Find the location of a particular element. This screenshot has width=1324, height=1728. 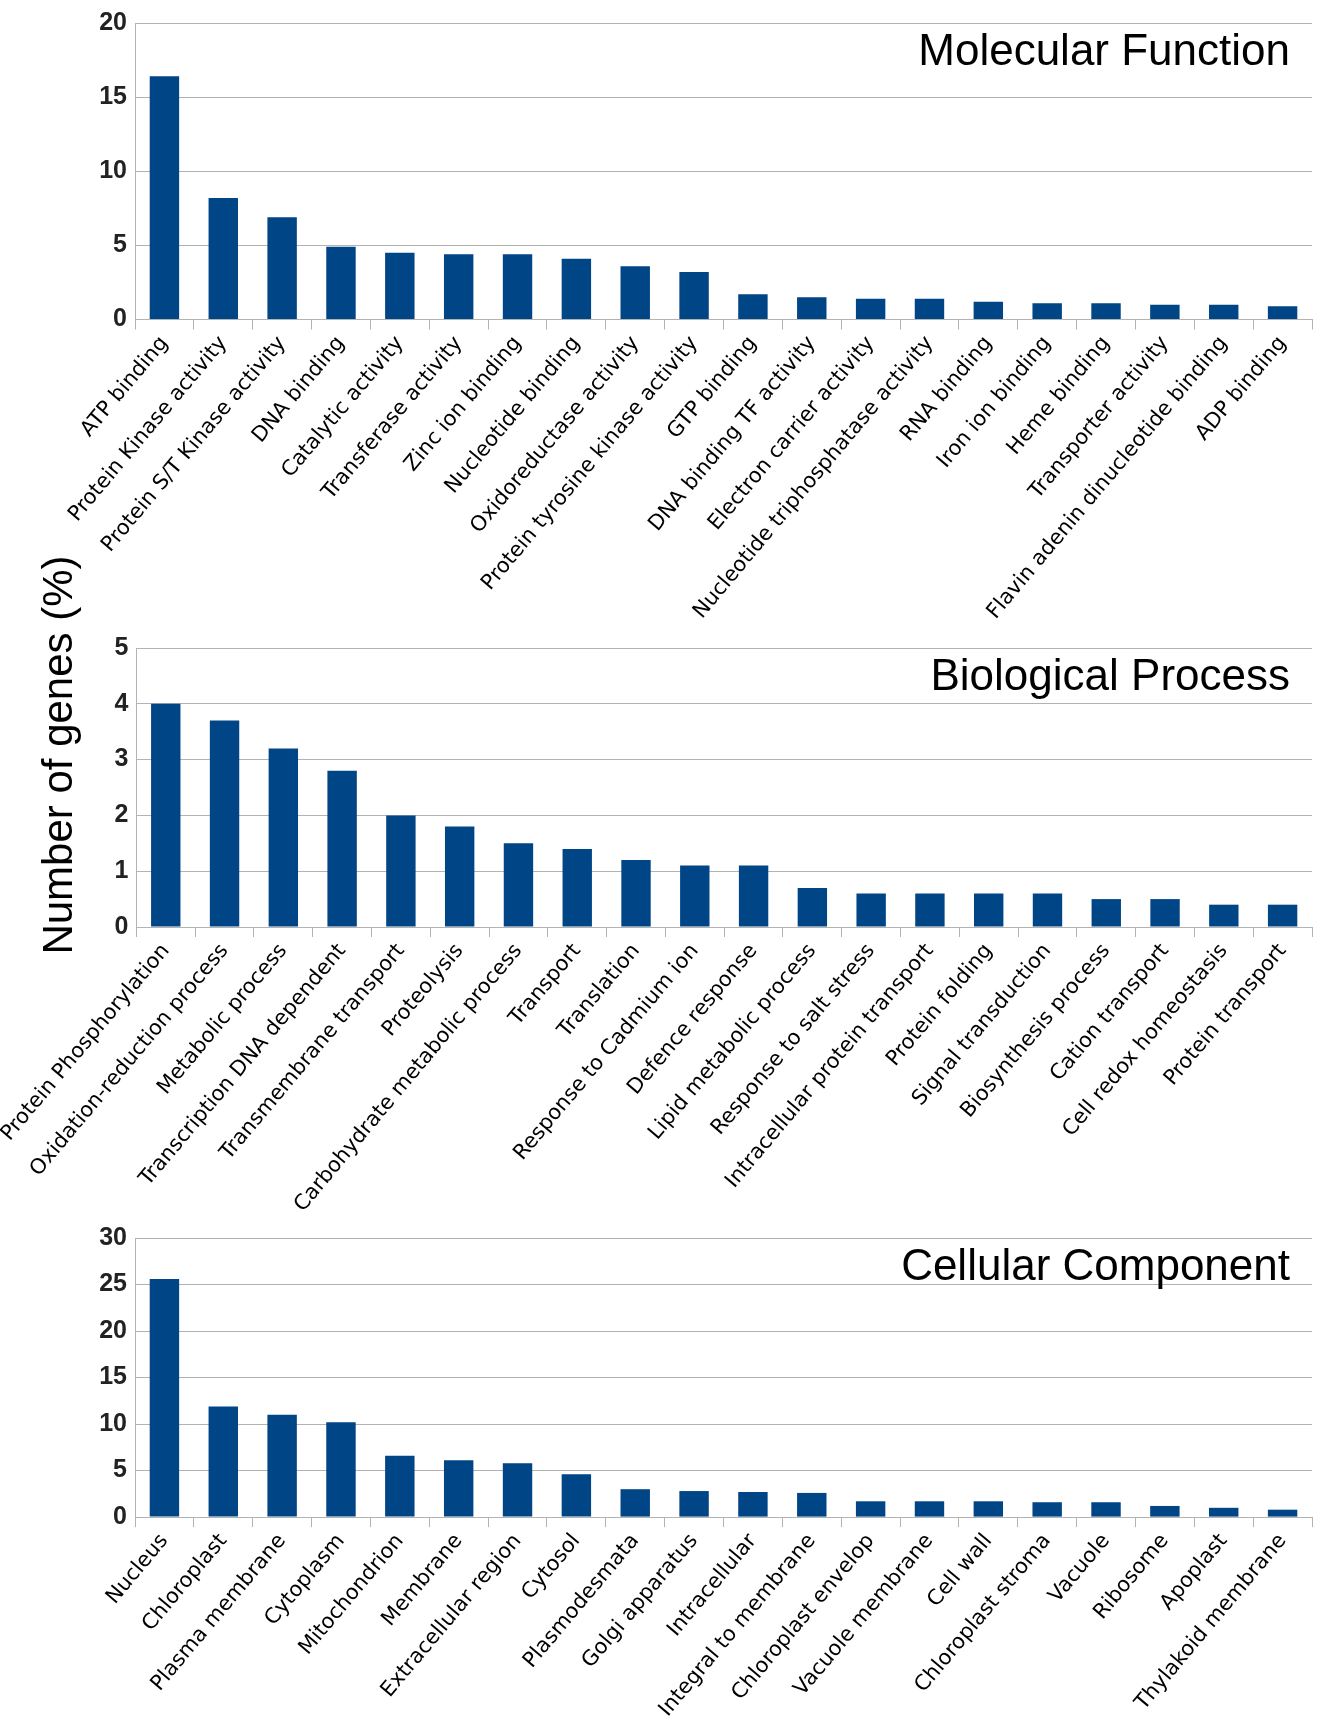

y-tick-label: 3 is located at coordinates (121, 757).